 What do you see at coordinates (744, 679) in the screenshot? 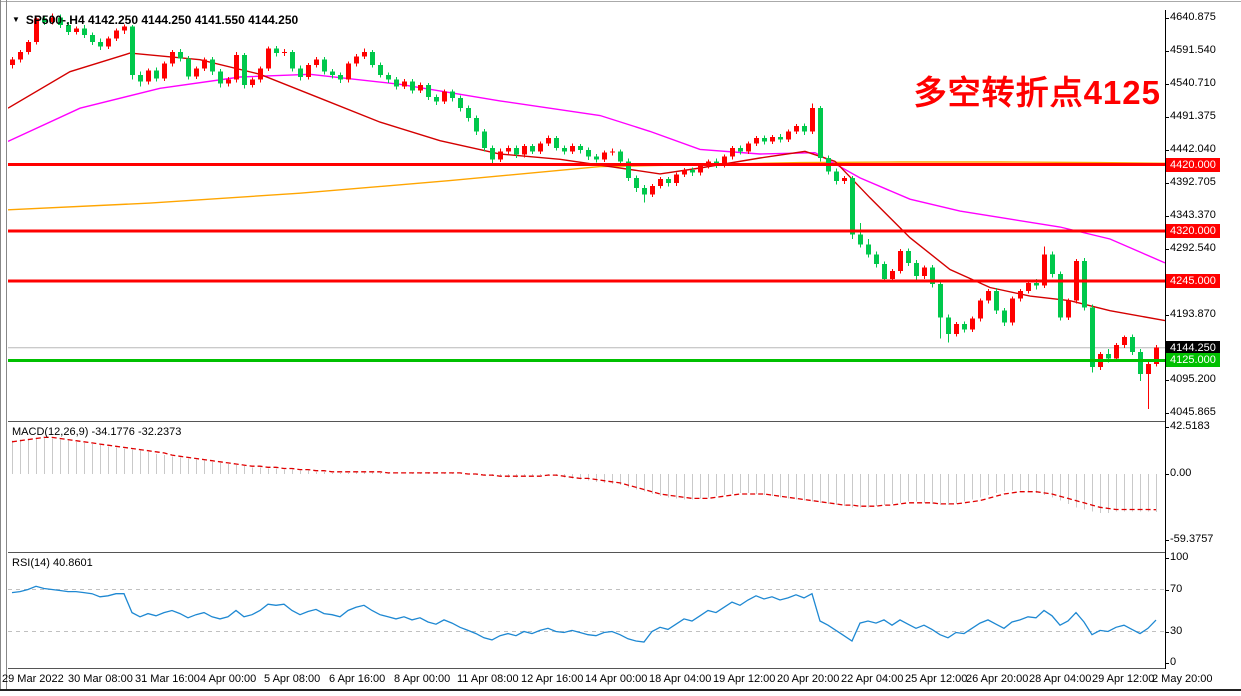
I see `x-axis-label: 19 Apr 12:00` at bounding box center [744, 679].